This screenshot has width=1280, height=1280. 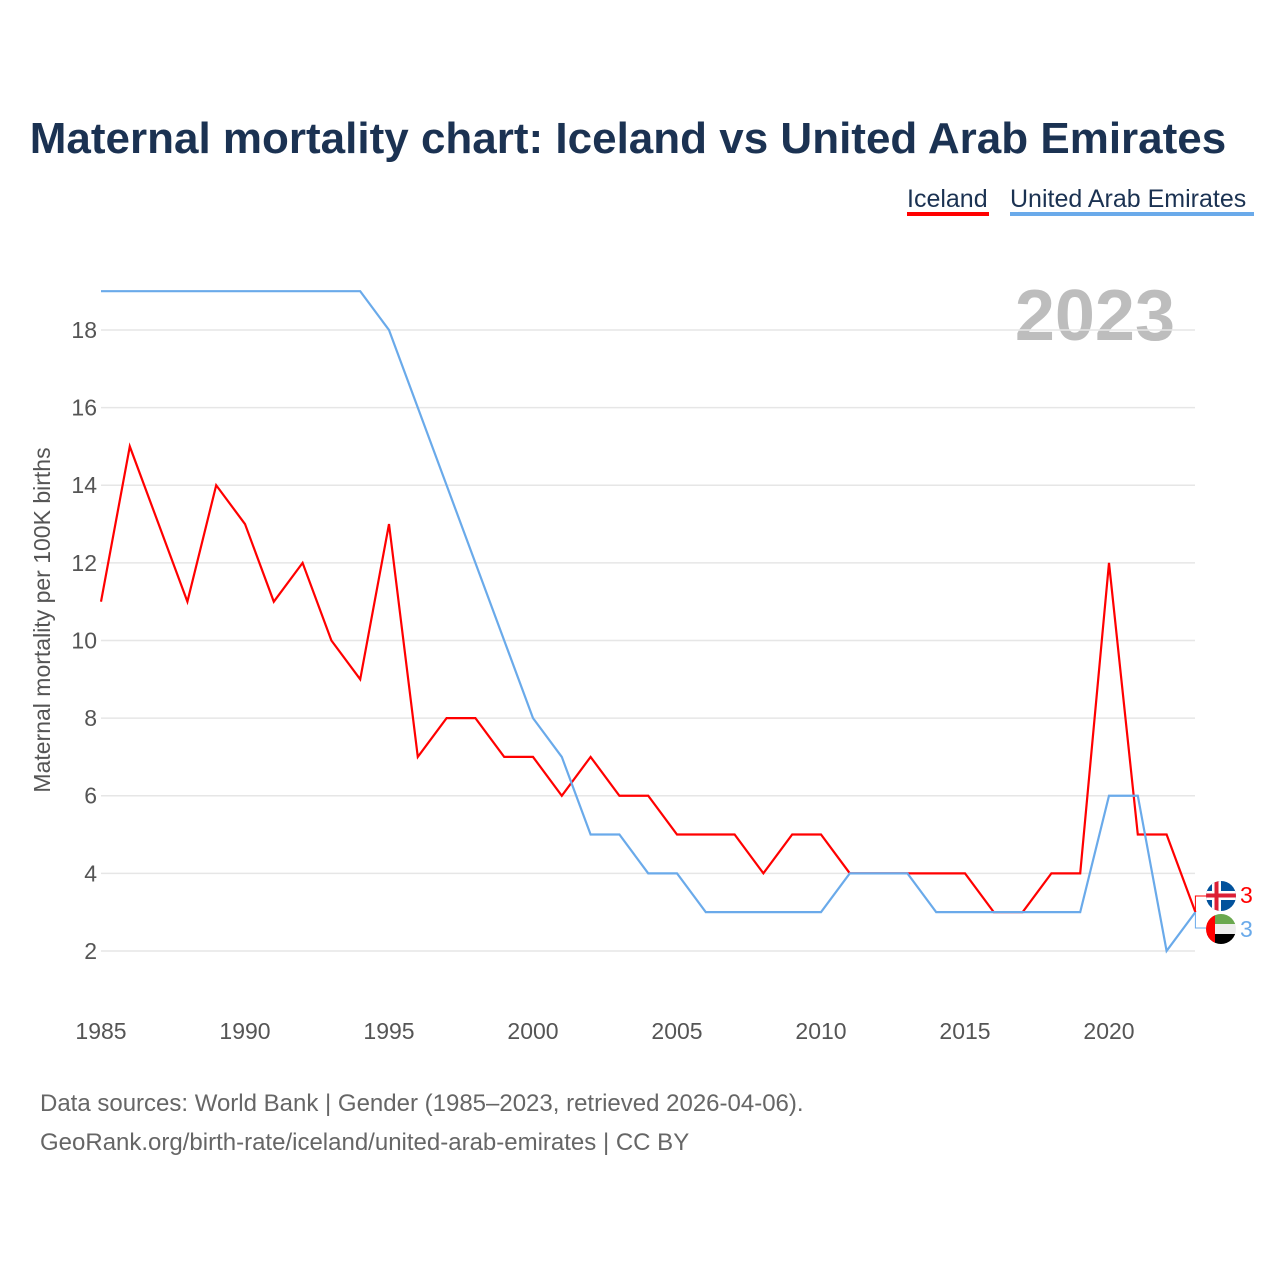 What do you see at coordinates (947, 199) in the screenshot?
I see `legend-label: Iceland` at bounding box center [947, 199].